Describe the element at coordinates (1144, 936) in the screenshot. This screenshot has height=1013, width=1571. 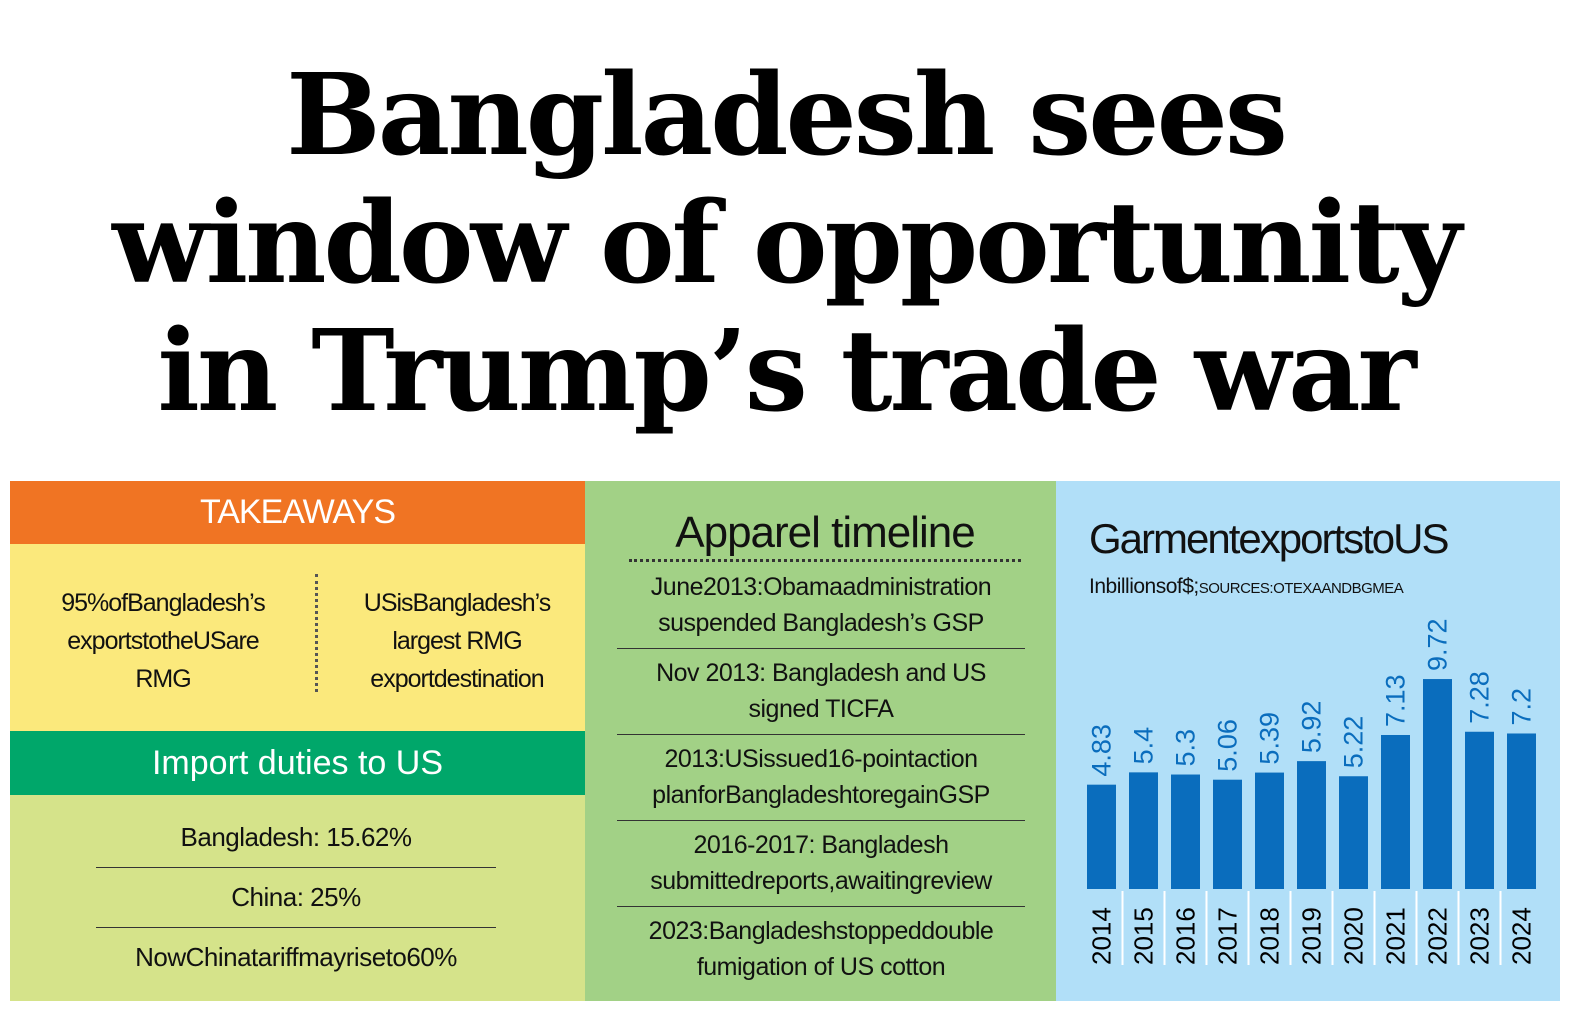
I see `category-label: 2015` at that location.